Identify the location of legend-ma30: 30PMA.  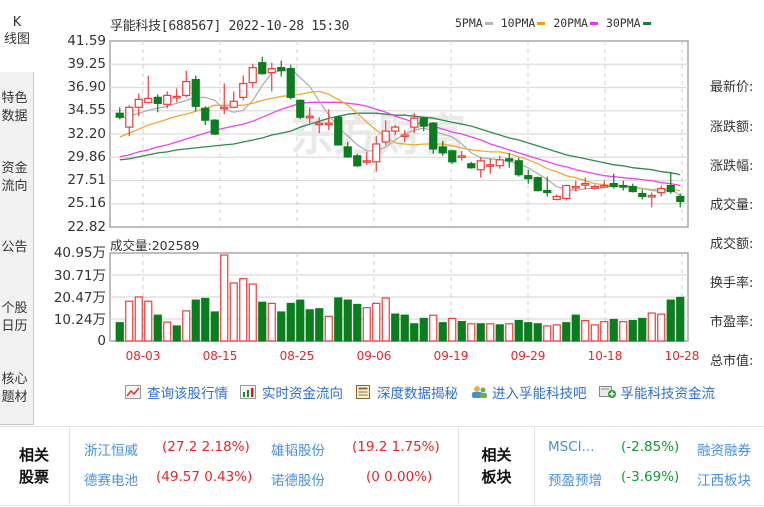
(628, 23).